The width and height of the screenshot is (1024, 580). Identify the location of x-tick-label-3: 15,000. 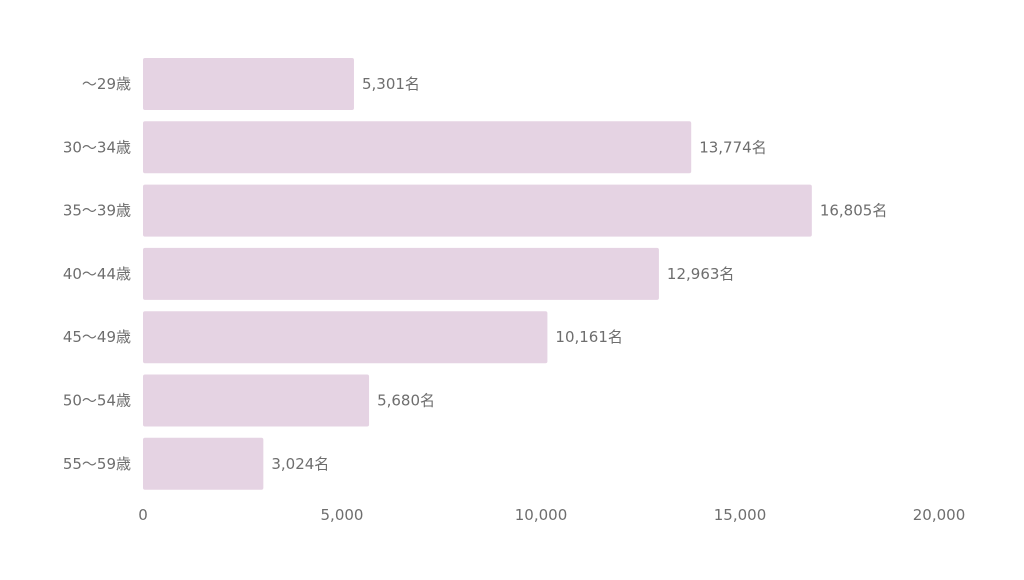
(740, 515).